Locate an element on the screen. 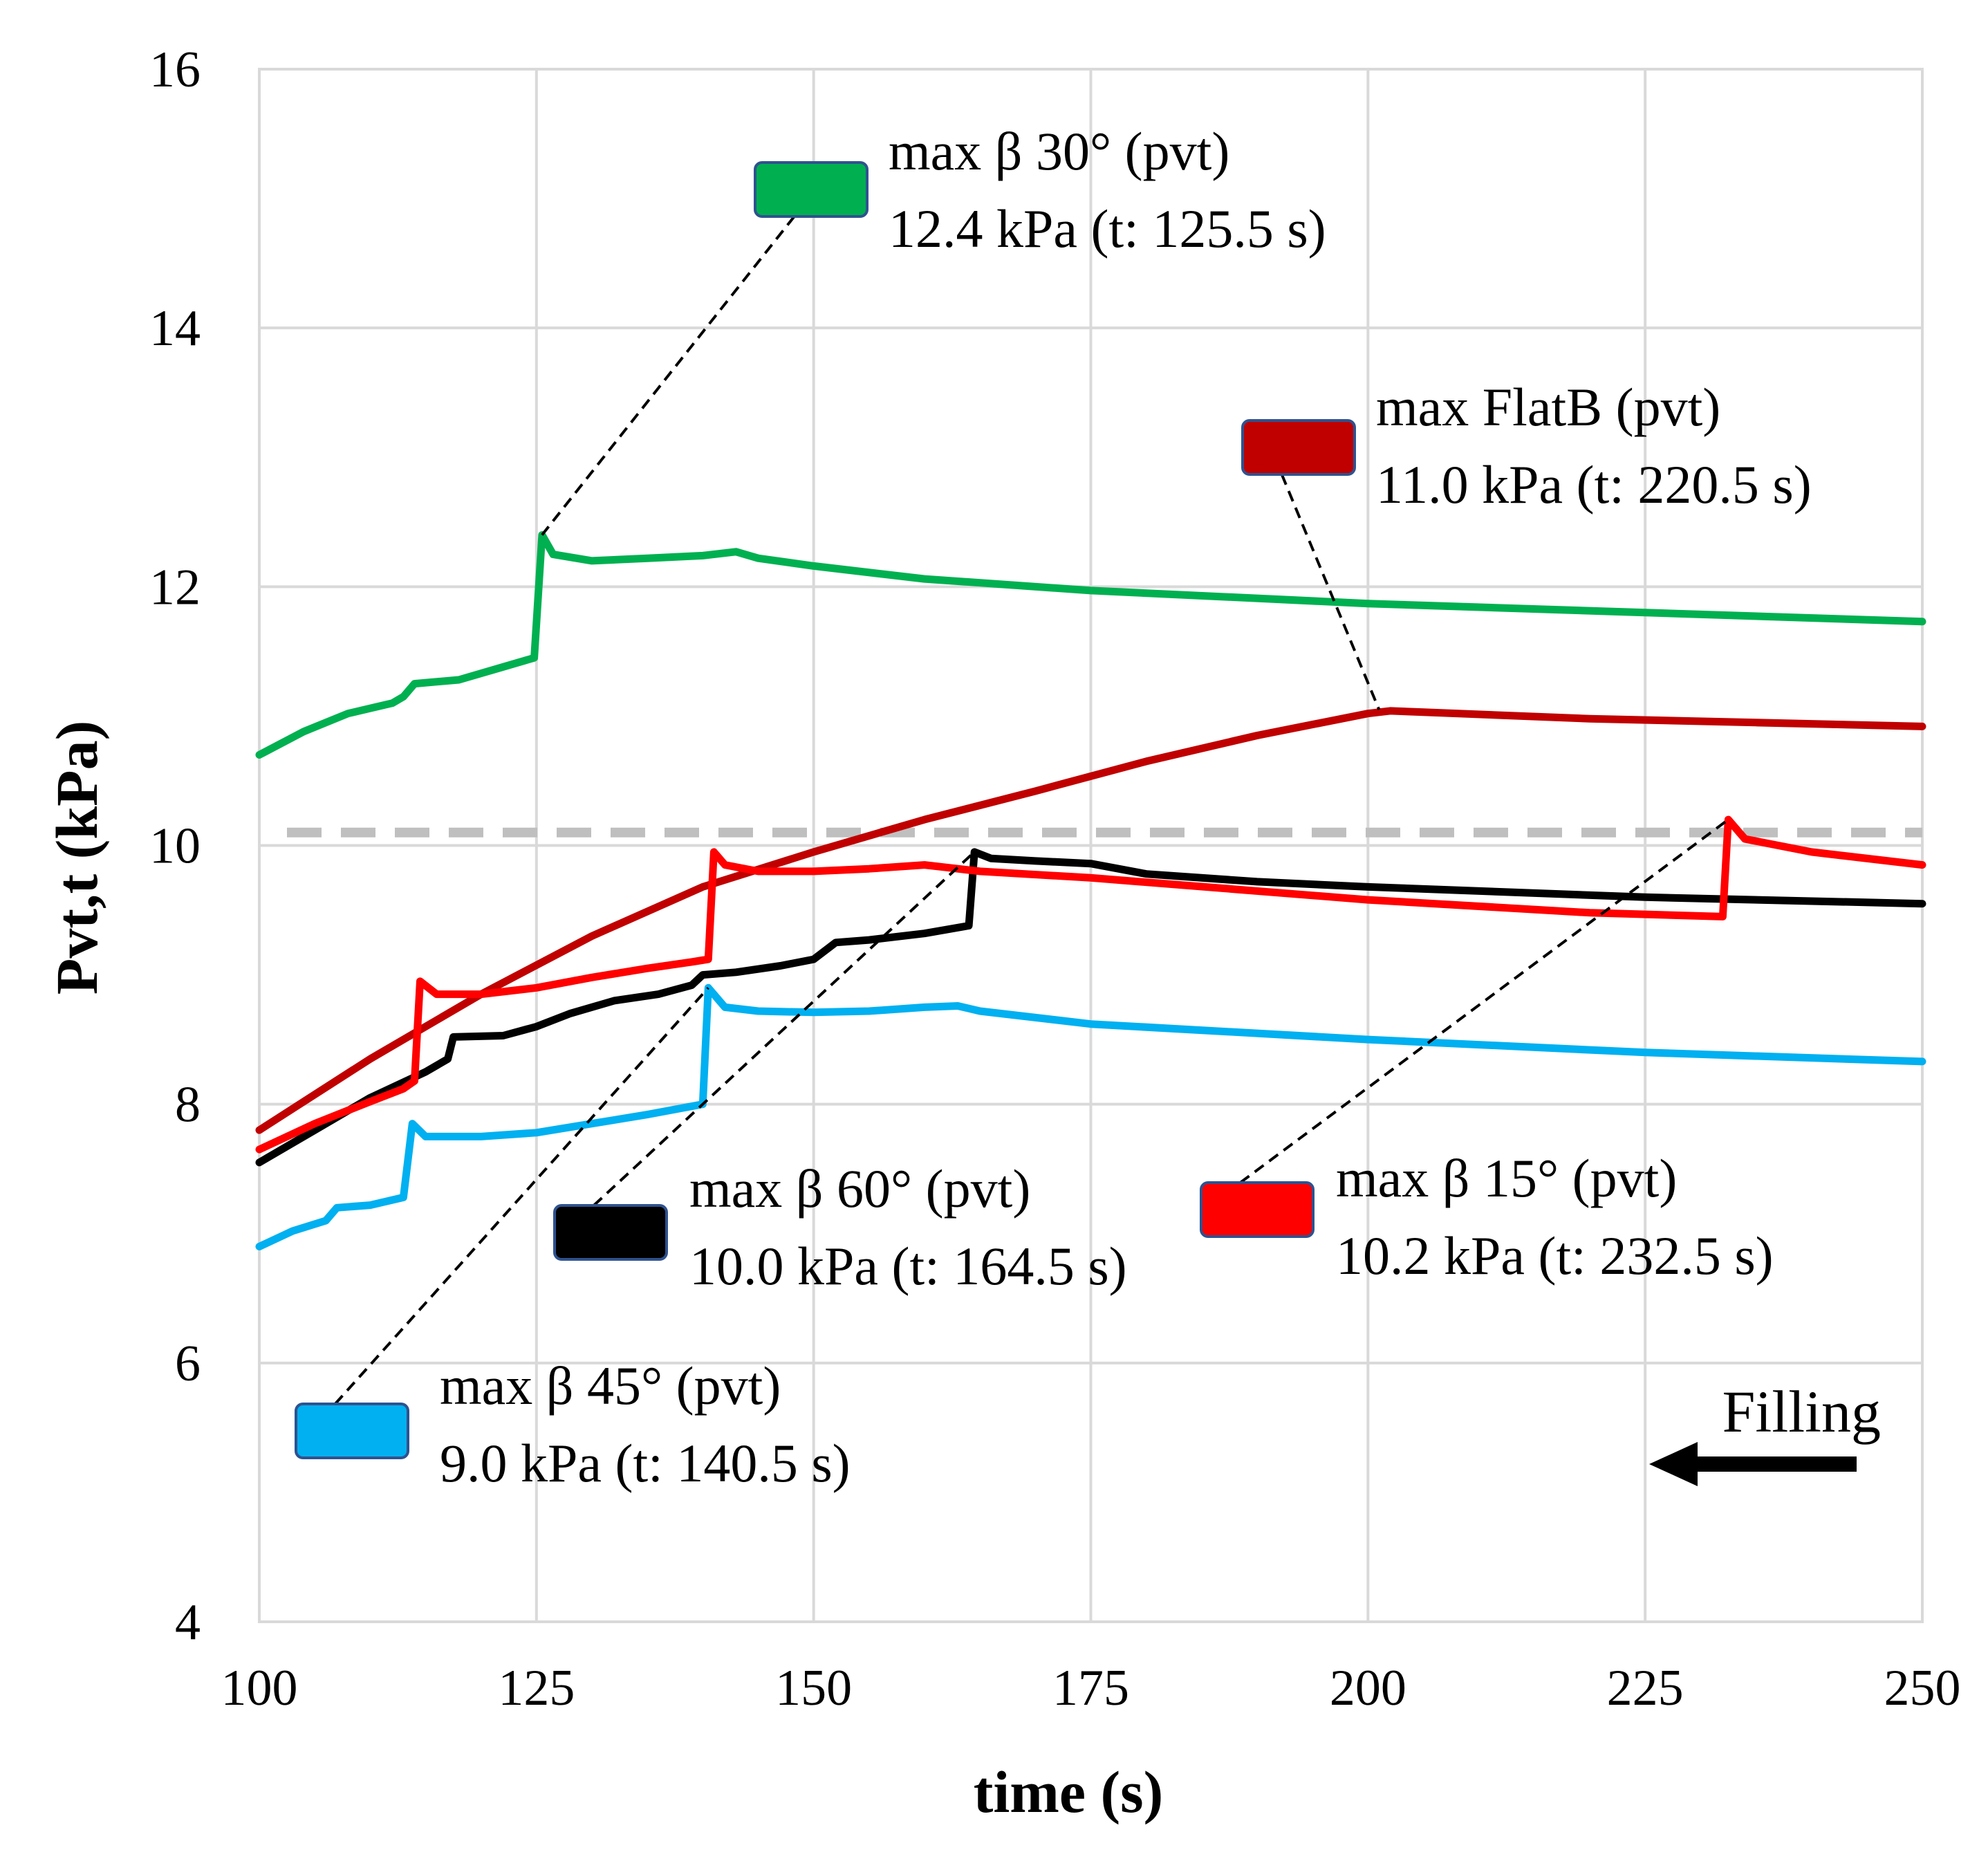 This screenshot has height=1850, width=1988. y-tick-label: 8 is located at coordinates (188, 1105).